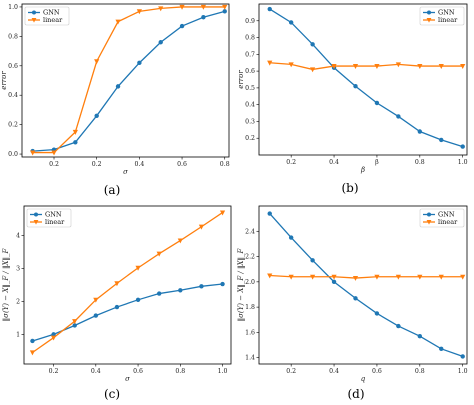  Describe the element at coordinates (250, 121) in the screenshot. I see `y-tick-label: 0.3` at that location.